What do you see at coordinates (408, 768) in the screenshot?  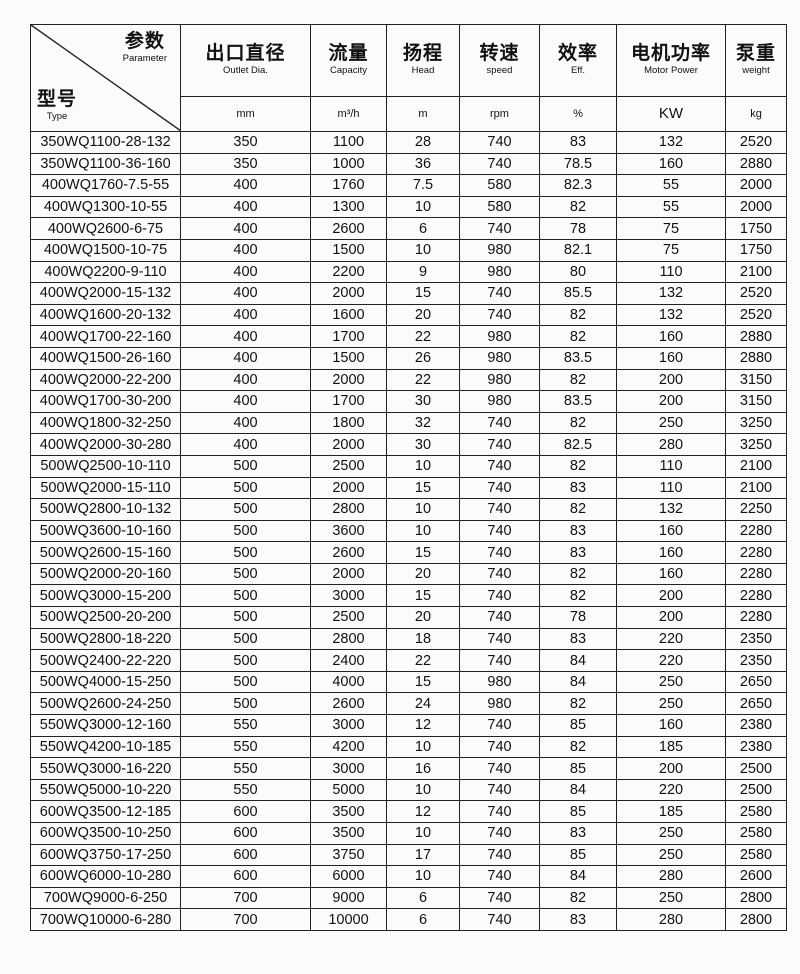 I see `table-row: 550WQ3000-16-220 550 3000 16 740 85 200 2500` at bounding box center [408, 768].